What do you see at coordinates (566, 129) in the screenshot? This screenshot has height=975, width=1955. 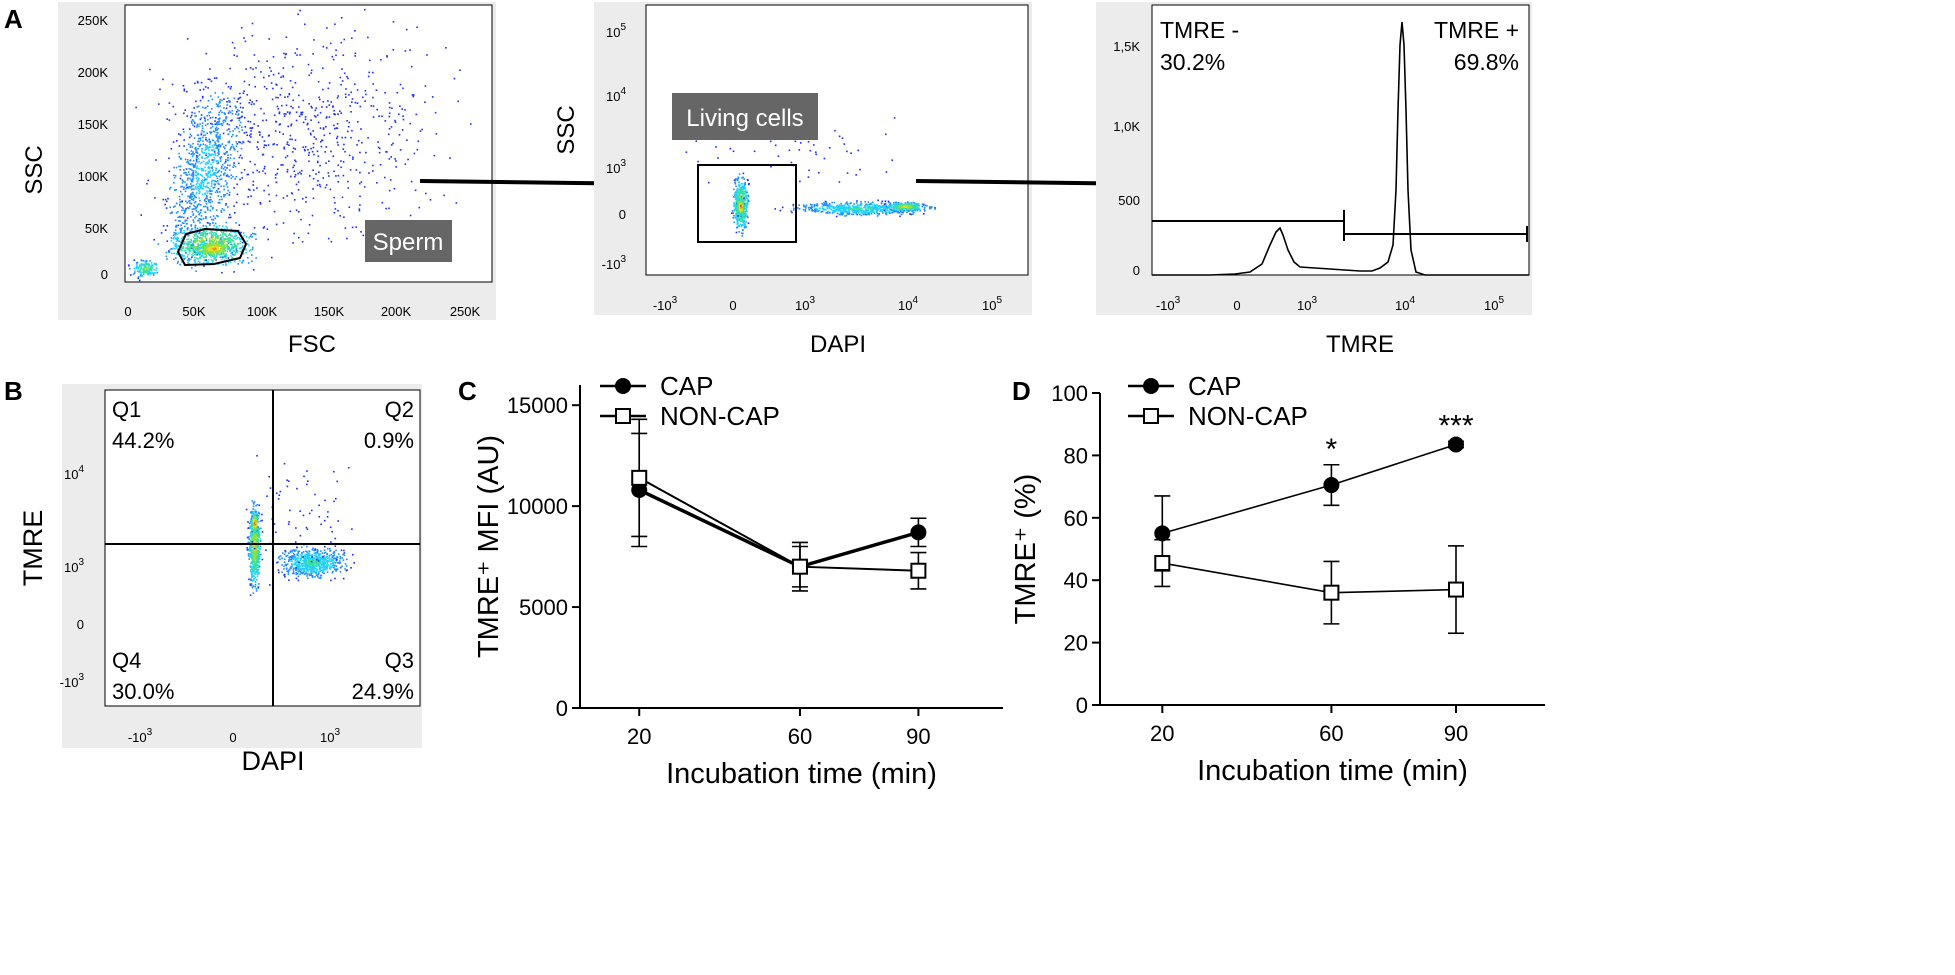 I see `ssc-axis-label-2: SSC` at bounding box center [566, 129].